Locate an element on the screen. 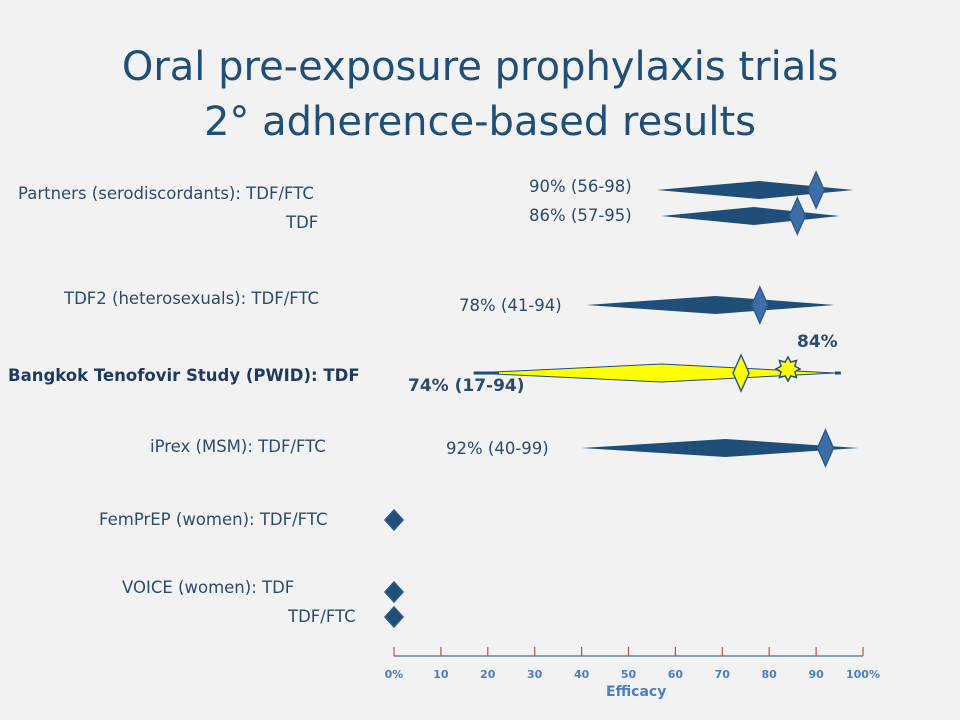 Image resolution: width=960 pixels, height=720 pixels. x-tick-label: 90 is located at coordinates (816, 674).